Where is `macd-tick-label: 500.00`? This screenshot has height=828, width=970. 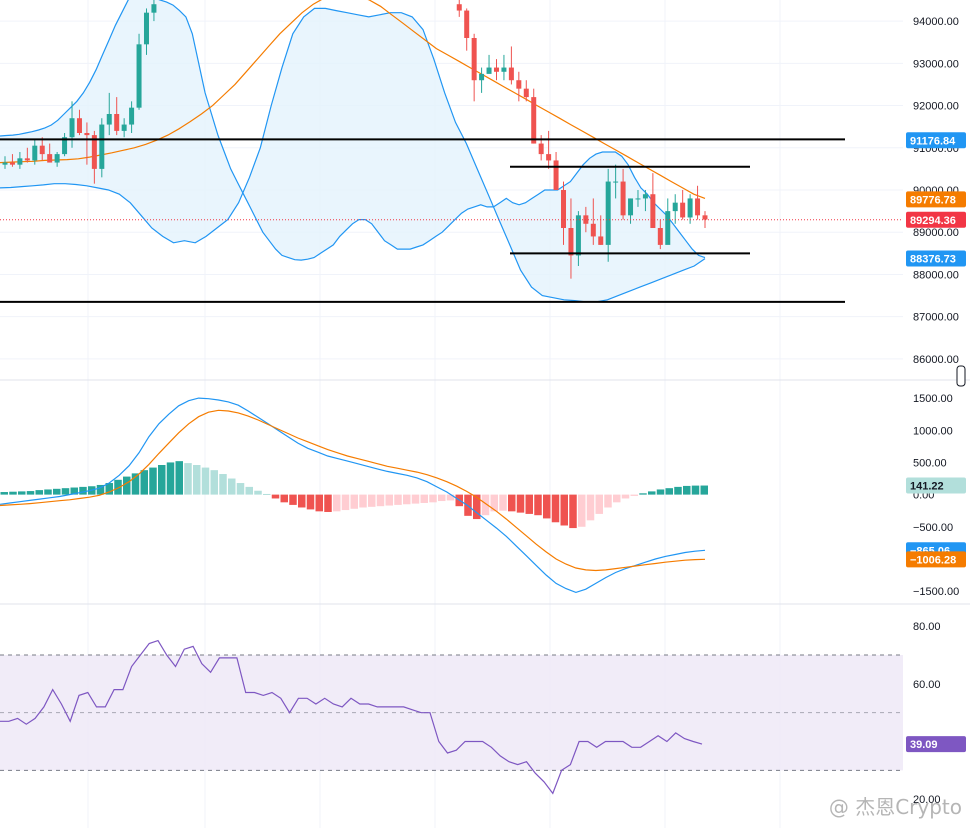 macd-tick-label: 500.00 is located at coordinates (930, 463).